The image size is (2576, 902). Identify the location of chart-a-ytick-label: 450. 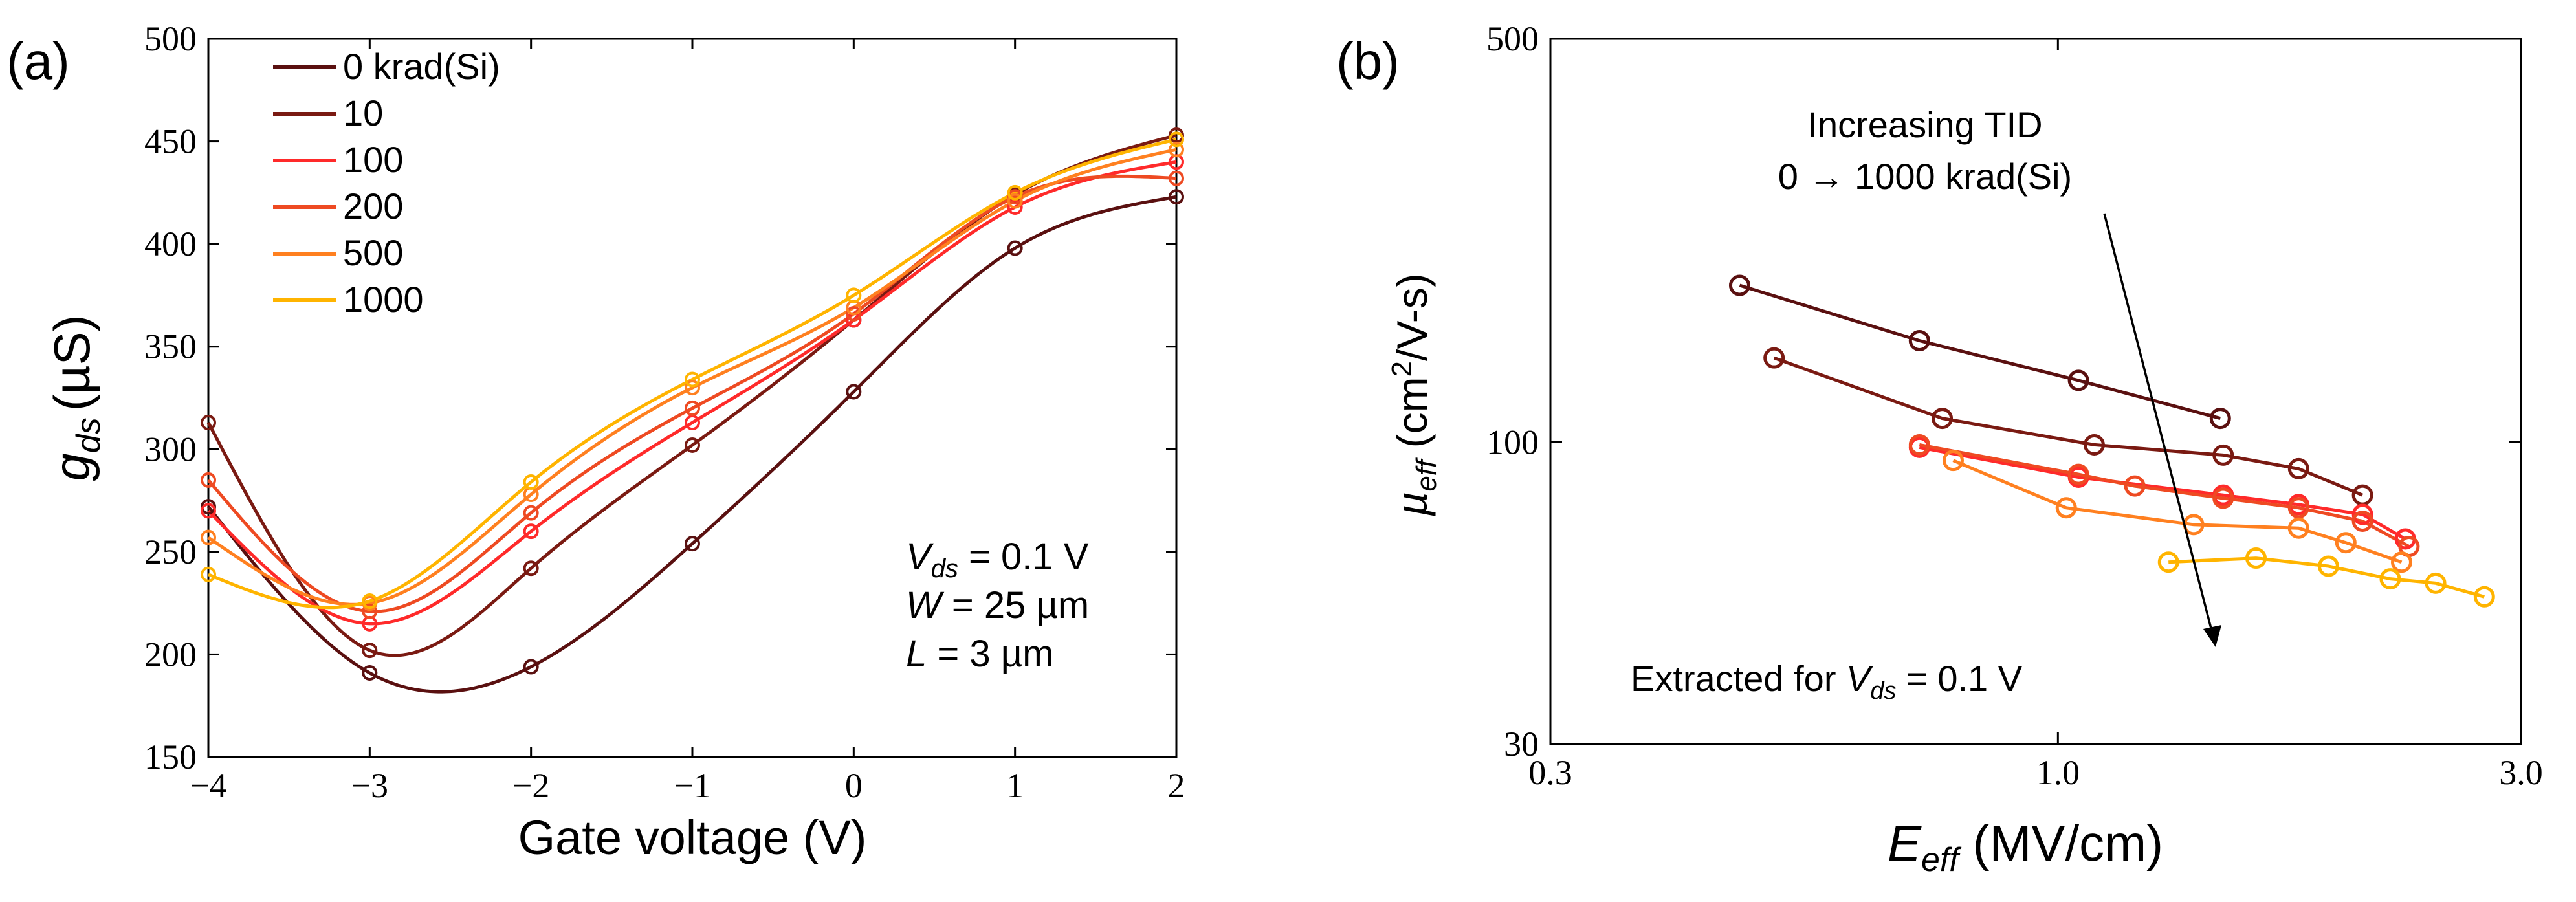
(171, 141).